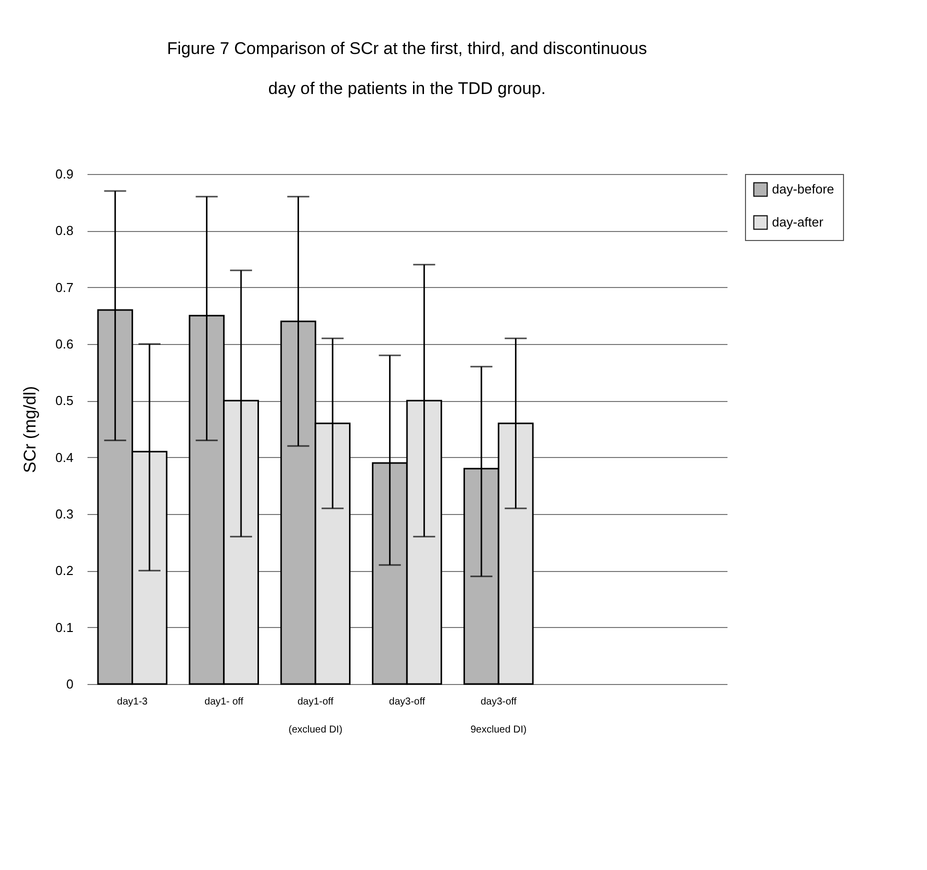  I want to click on legend-label: day-after, so click(798, 222).